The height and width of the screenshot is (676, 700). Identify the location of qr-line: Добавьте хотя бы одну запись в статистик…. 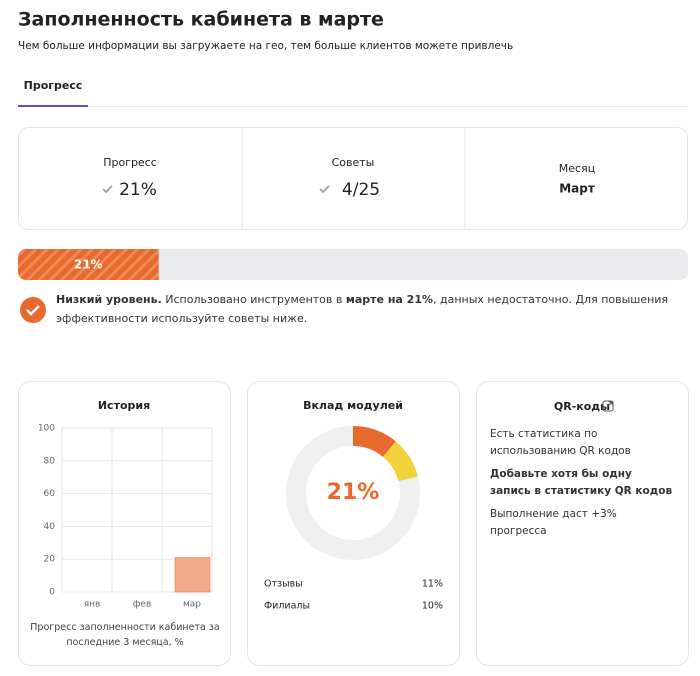
(581, 482).